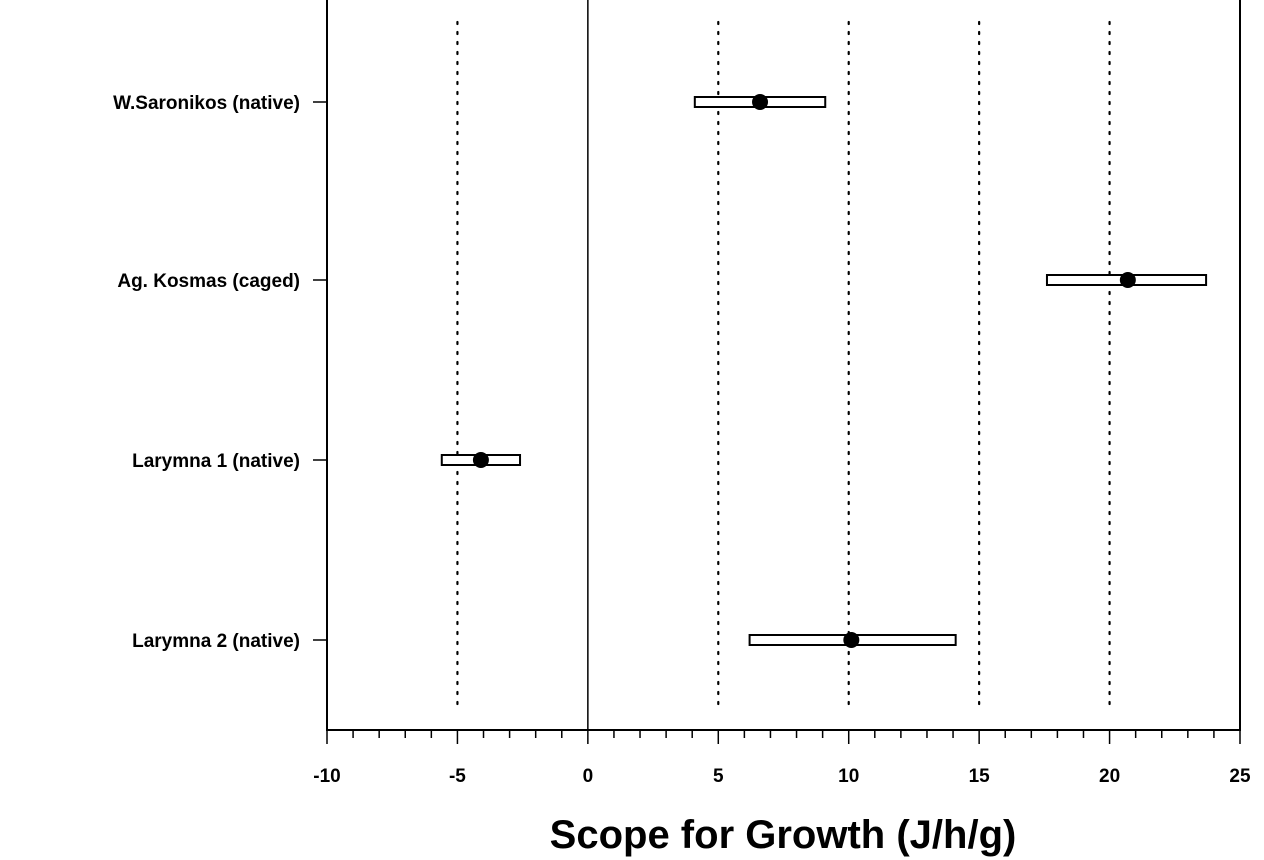 Image resolution: width=1264 pixels, height=860 pixels. What do you see at coordinates (782, 758) in the screenshot?
I see `x-ticks-layer: -10 -5 0 5 10 15 20 25` at bounding box center [782, 758].